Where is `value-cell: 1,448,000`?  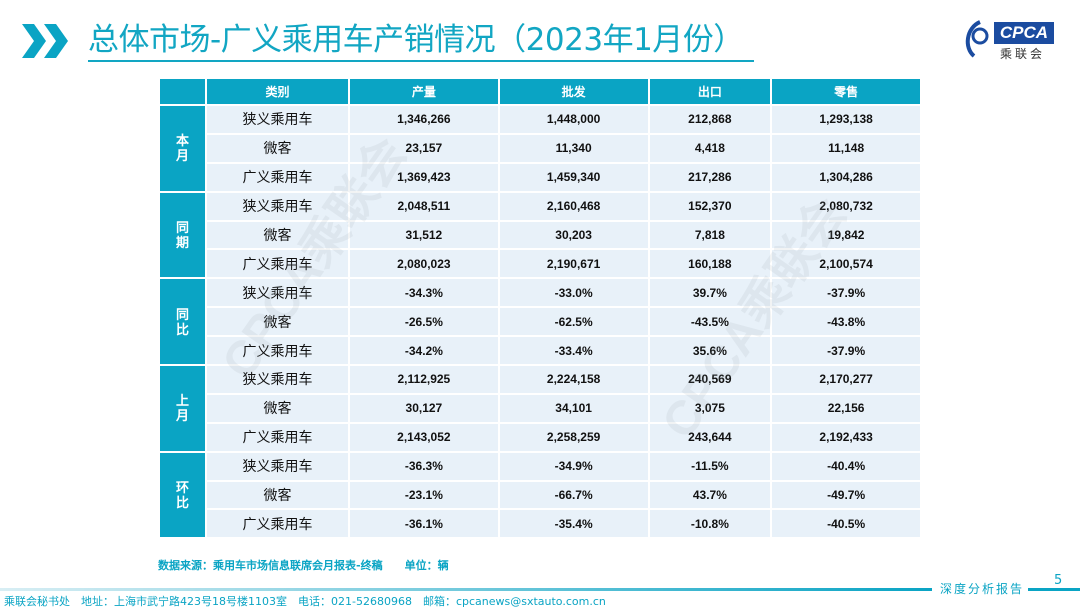
value-cell: 1,448,000 is located at coordinates (573, 119).